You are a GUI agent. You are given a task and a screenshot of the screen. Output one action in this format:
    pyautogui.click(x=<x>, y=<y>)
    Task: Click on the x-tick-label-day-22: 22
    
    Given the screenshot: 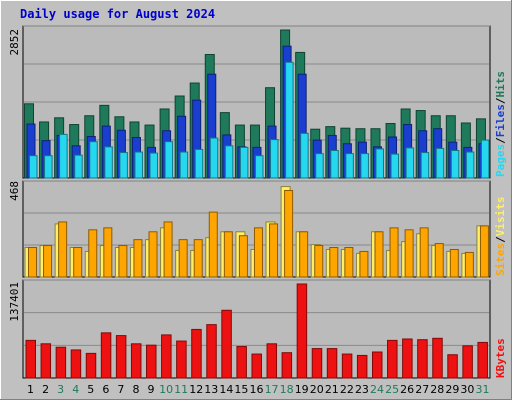 What is the action you would take?
    pyautogui.click(x=347, y=389)
    